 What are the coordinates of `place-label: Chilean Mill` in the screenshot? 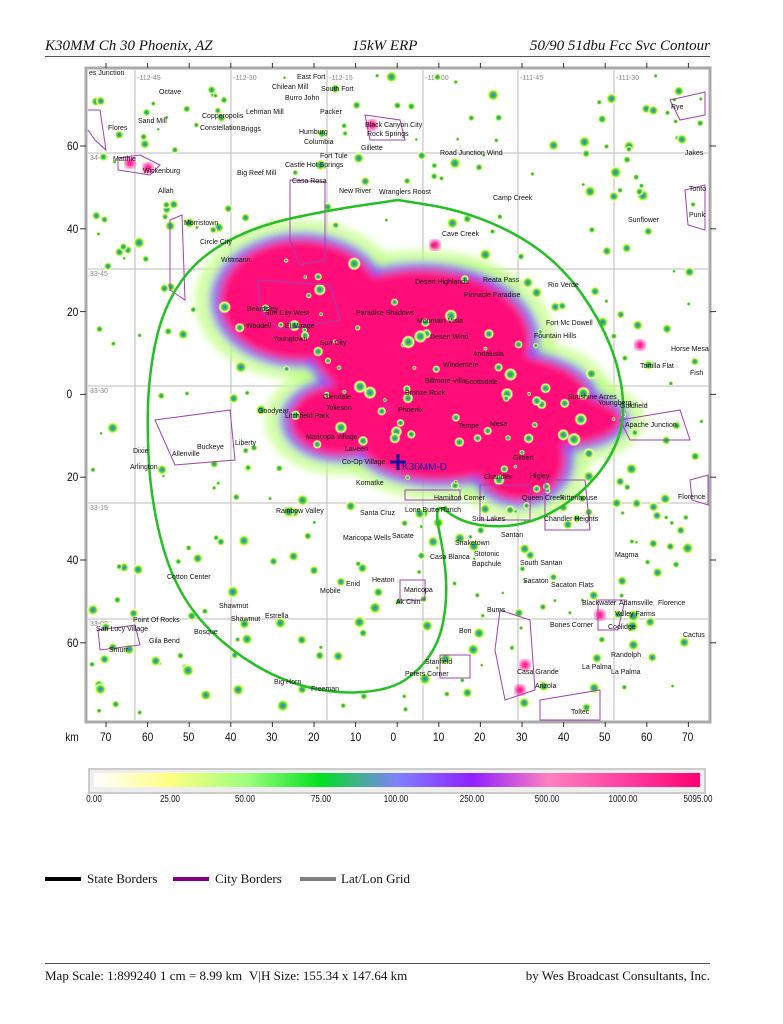 It's located at (290, 87).